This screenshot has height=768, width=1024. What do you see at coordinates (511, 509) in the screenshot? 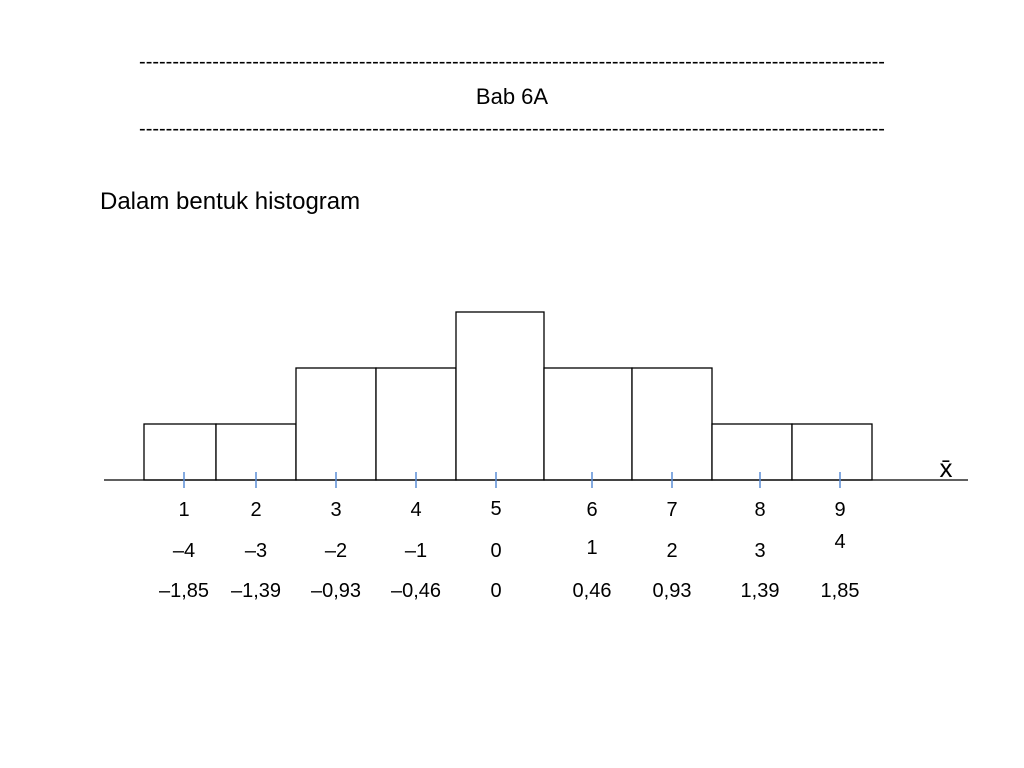
I see `category-labels: 1 2 3 4 5 6 7 8 9` at bounding box center [511, 509].